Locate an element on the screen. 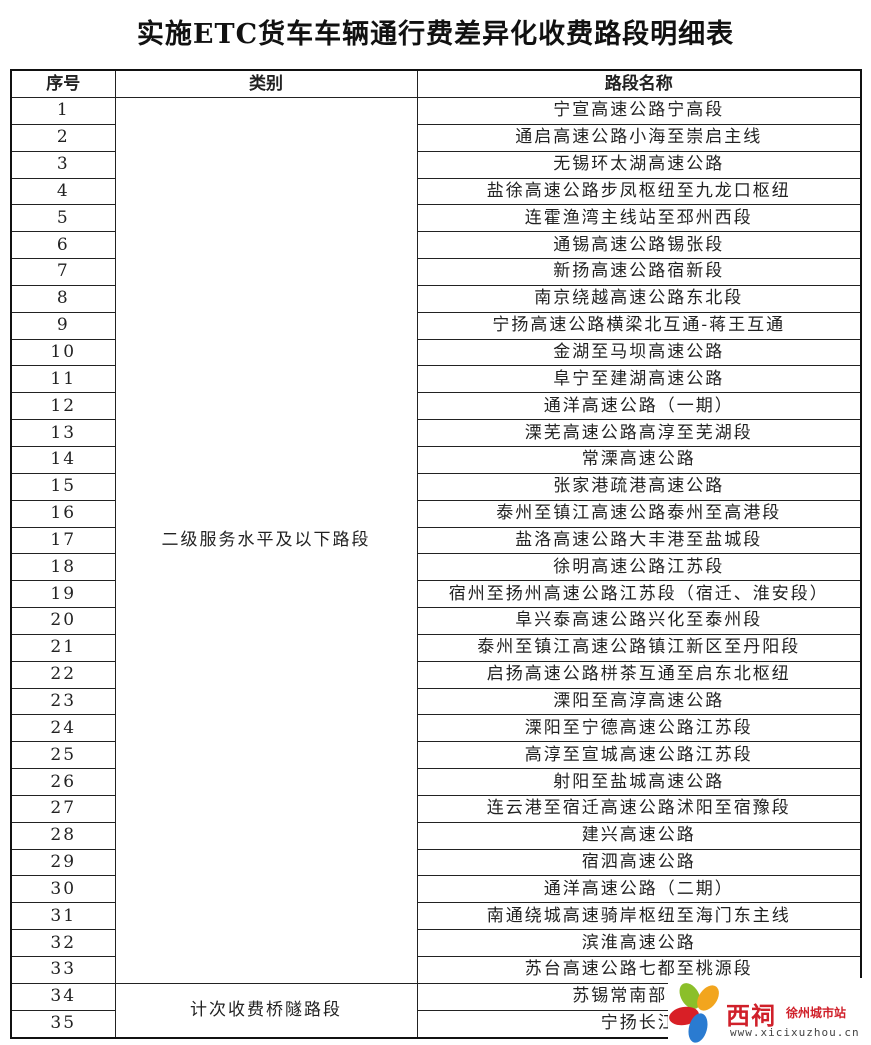 The image size is (871, 1045). row-category: 计次收费桥隧路段 is located at coordinates (266, 1010).